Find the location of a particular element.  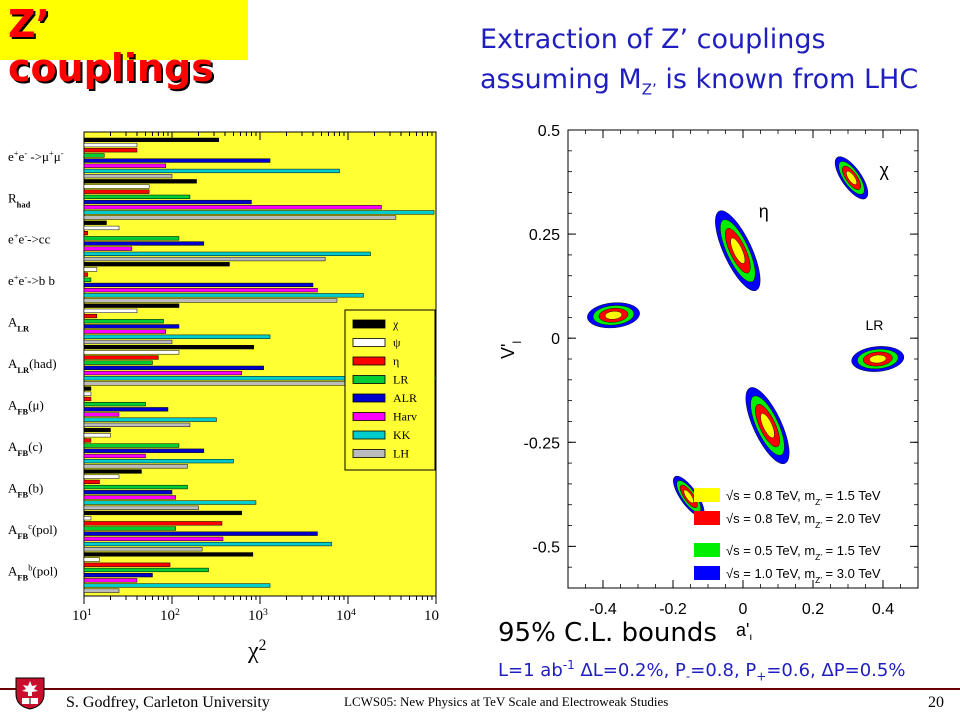

legend-label-1: ψ is located at coordinates (397, 343).